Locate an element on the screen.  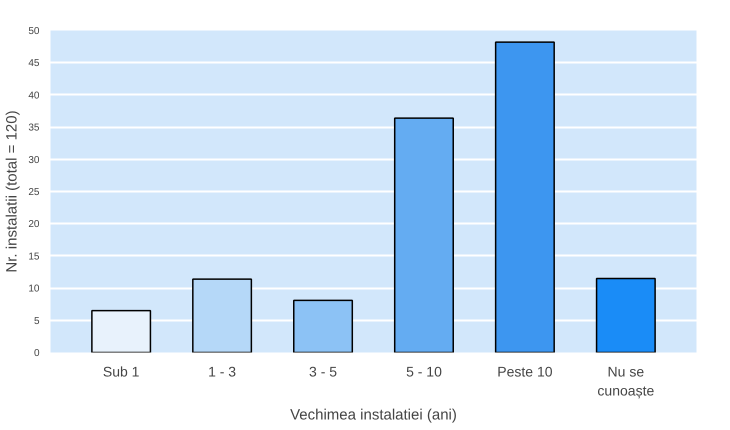
y-tick-label: 5 is located at coordinates (37, 321).